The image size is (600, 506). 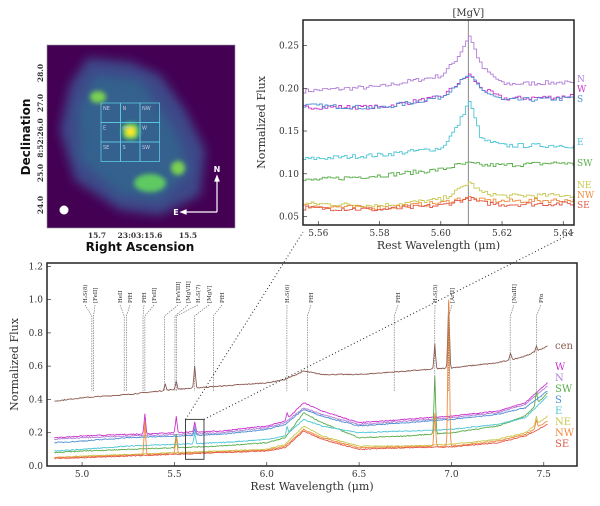 What do you see at coordinates (36, 434) in the screenshot?
I see `y-tick-label: 0.2` at bounding box center [36, 434].